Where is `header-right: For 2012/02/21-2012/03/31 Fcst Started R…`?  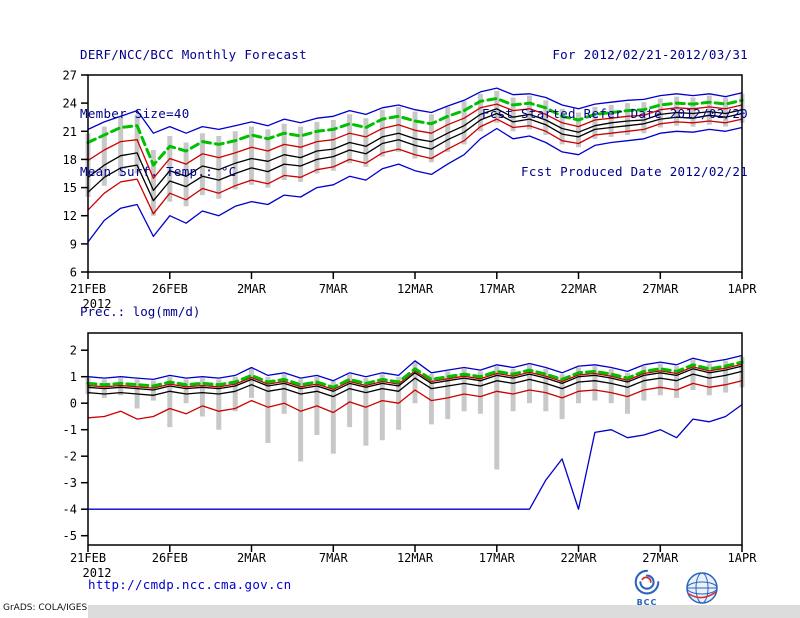 header-right: For 2012/02/21-2012/03/31 Fcst Started R… is located at coordinates (615, 113).